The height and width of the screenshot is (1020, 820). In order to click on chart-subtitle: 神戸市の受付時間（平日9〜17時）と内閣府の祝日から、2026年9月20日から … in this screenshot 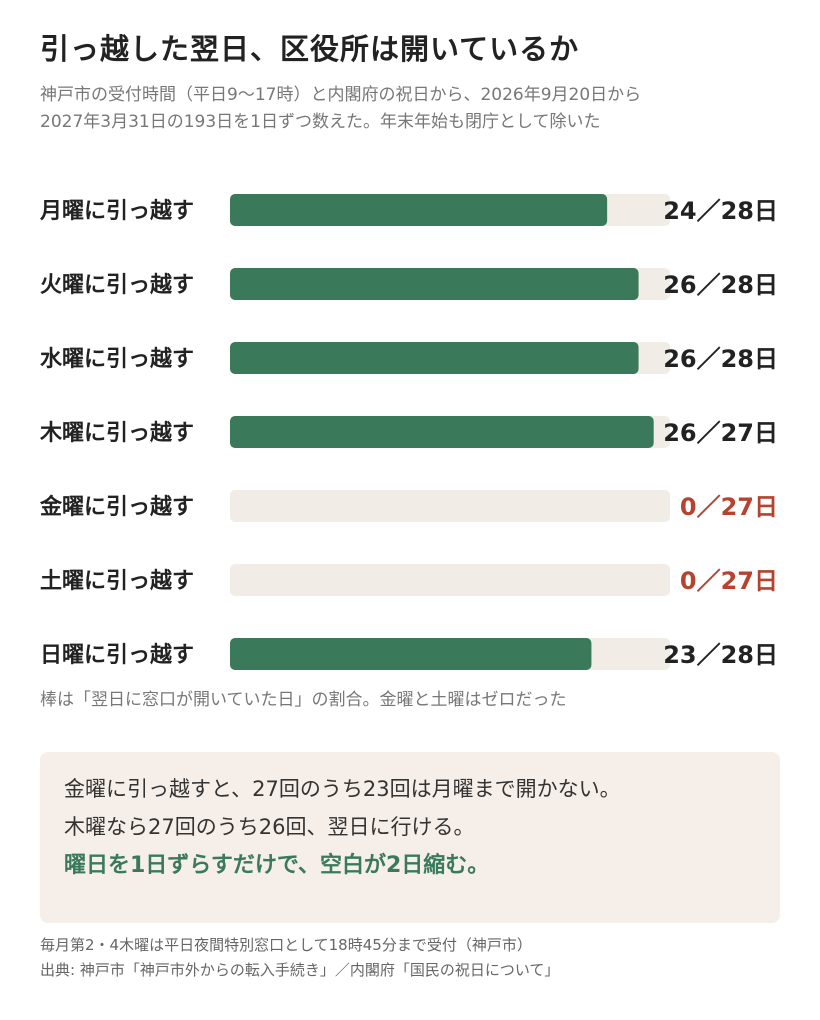, I will do `click(340, 109)`.